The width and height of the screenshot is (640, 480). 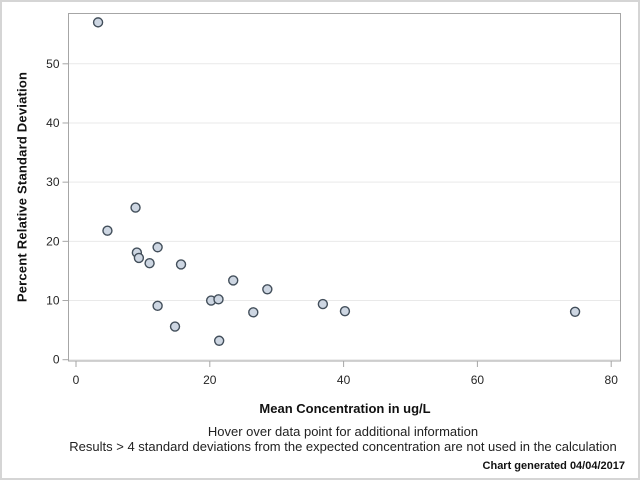 What do you see at coordinates (76, 380) in the screenshot?
I see `x-tick-label: 0` at bounding box center [76, 380].